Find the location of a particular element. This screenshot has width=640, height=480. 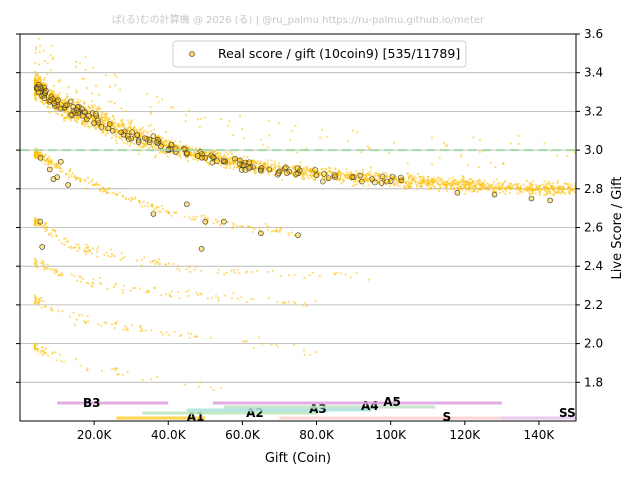

x-tick-label: 20.0K is located at coordinates (95, 435).